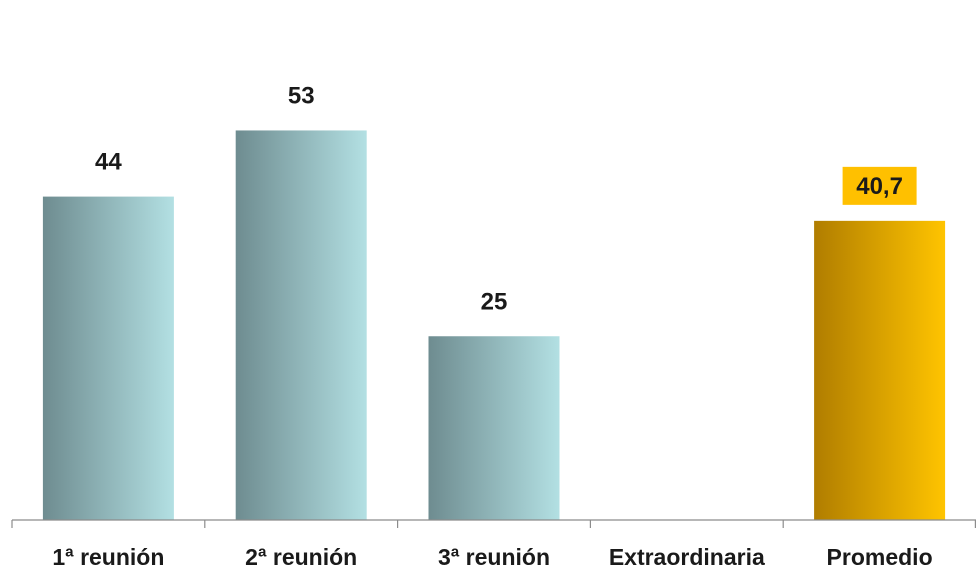 The height and width of the screenshot is (578, 976). What do you see at coordinates (301, 325) in the screenshot?
I see `bar-2a-reunion` at bounding box center [301, 325].